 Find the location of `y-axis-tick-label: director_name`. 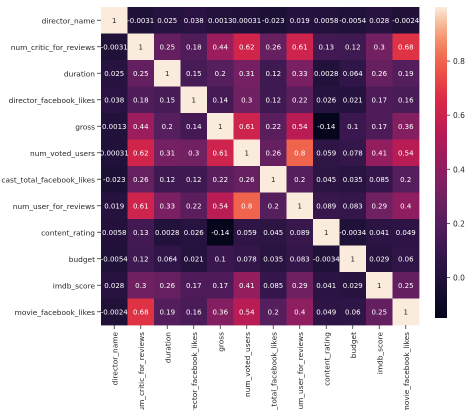

y-axis-tick-label: director_name is located at coordinates (69, 20).